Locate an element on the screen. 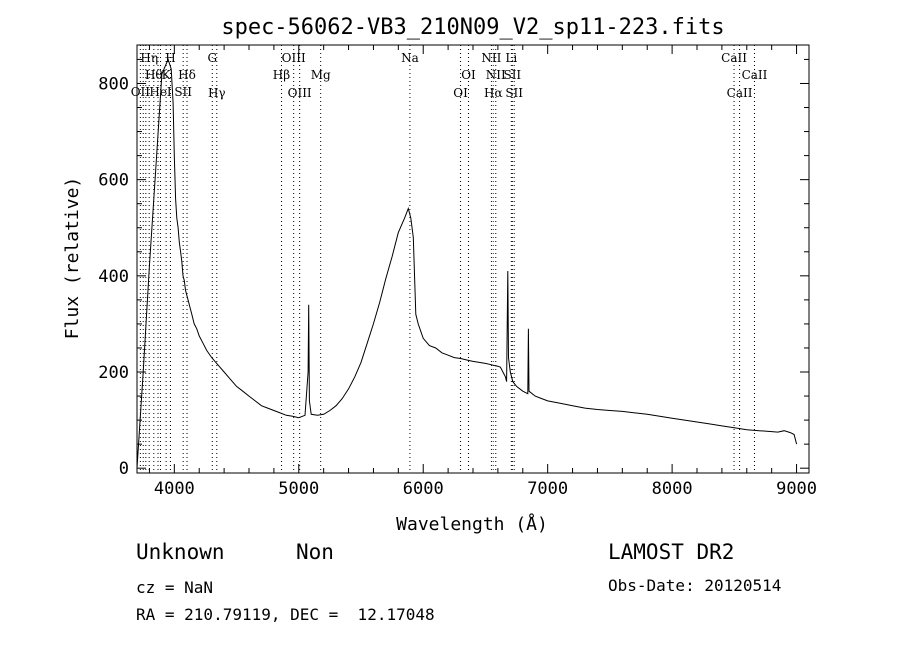 The image size is (900, 650). line-marker-label: Hβ is located at coordinates (281, 75).